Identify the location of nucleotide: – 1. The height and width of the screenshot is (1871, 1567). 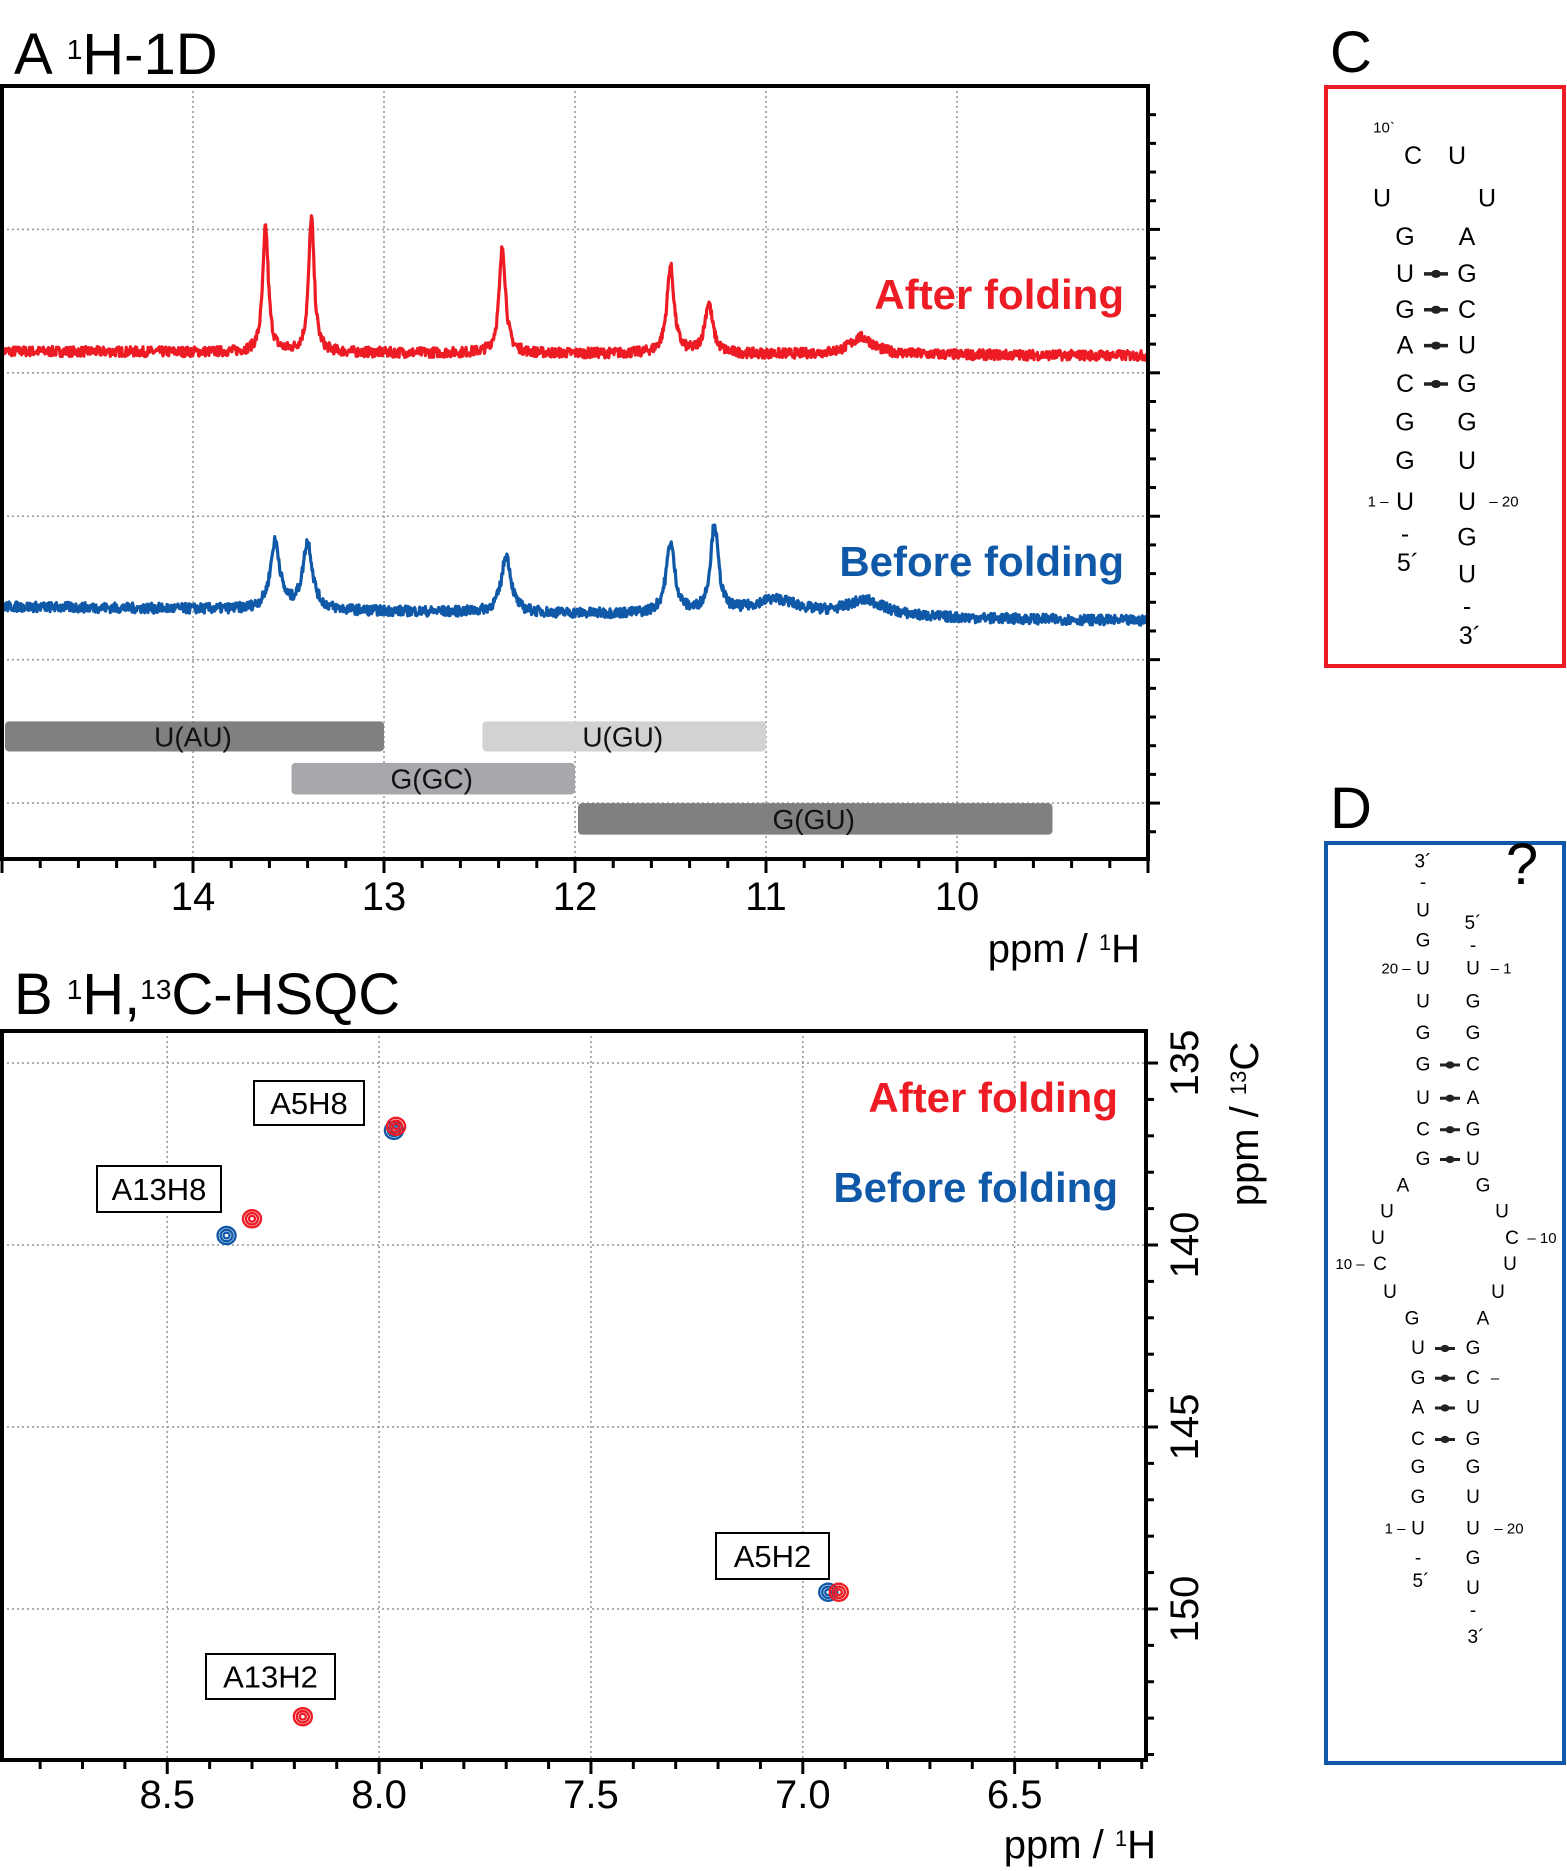
(1501, 968).